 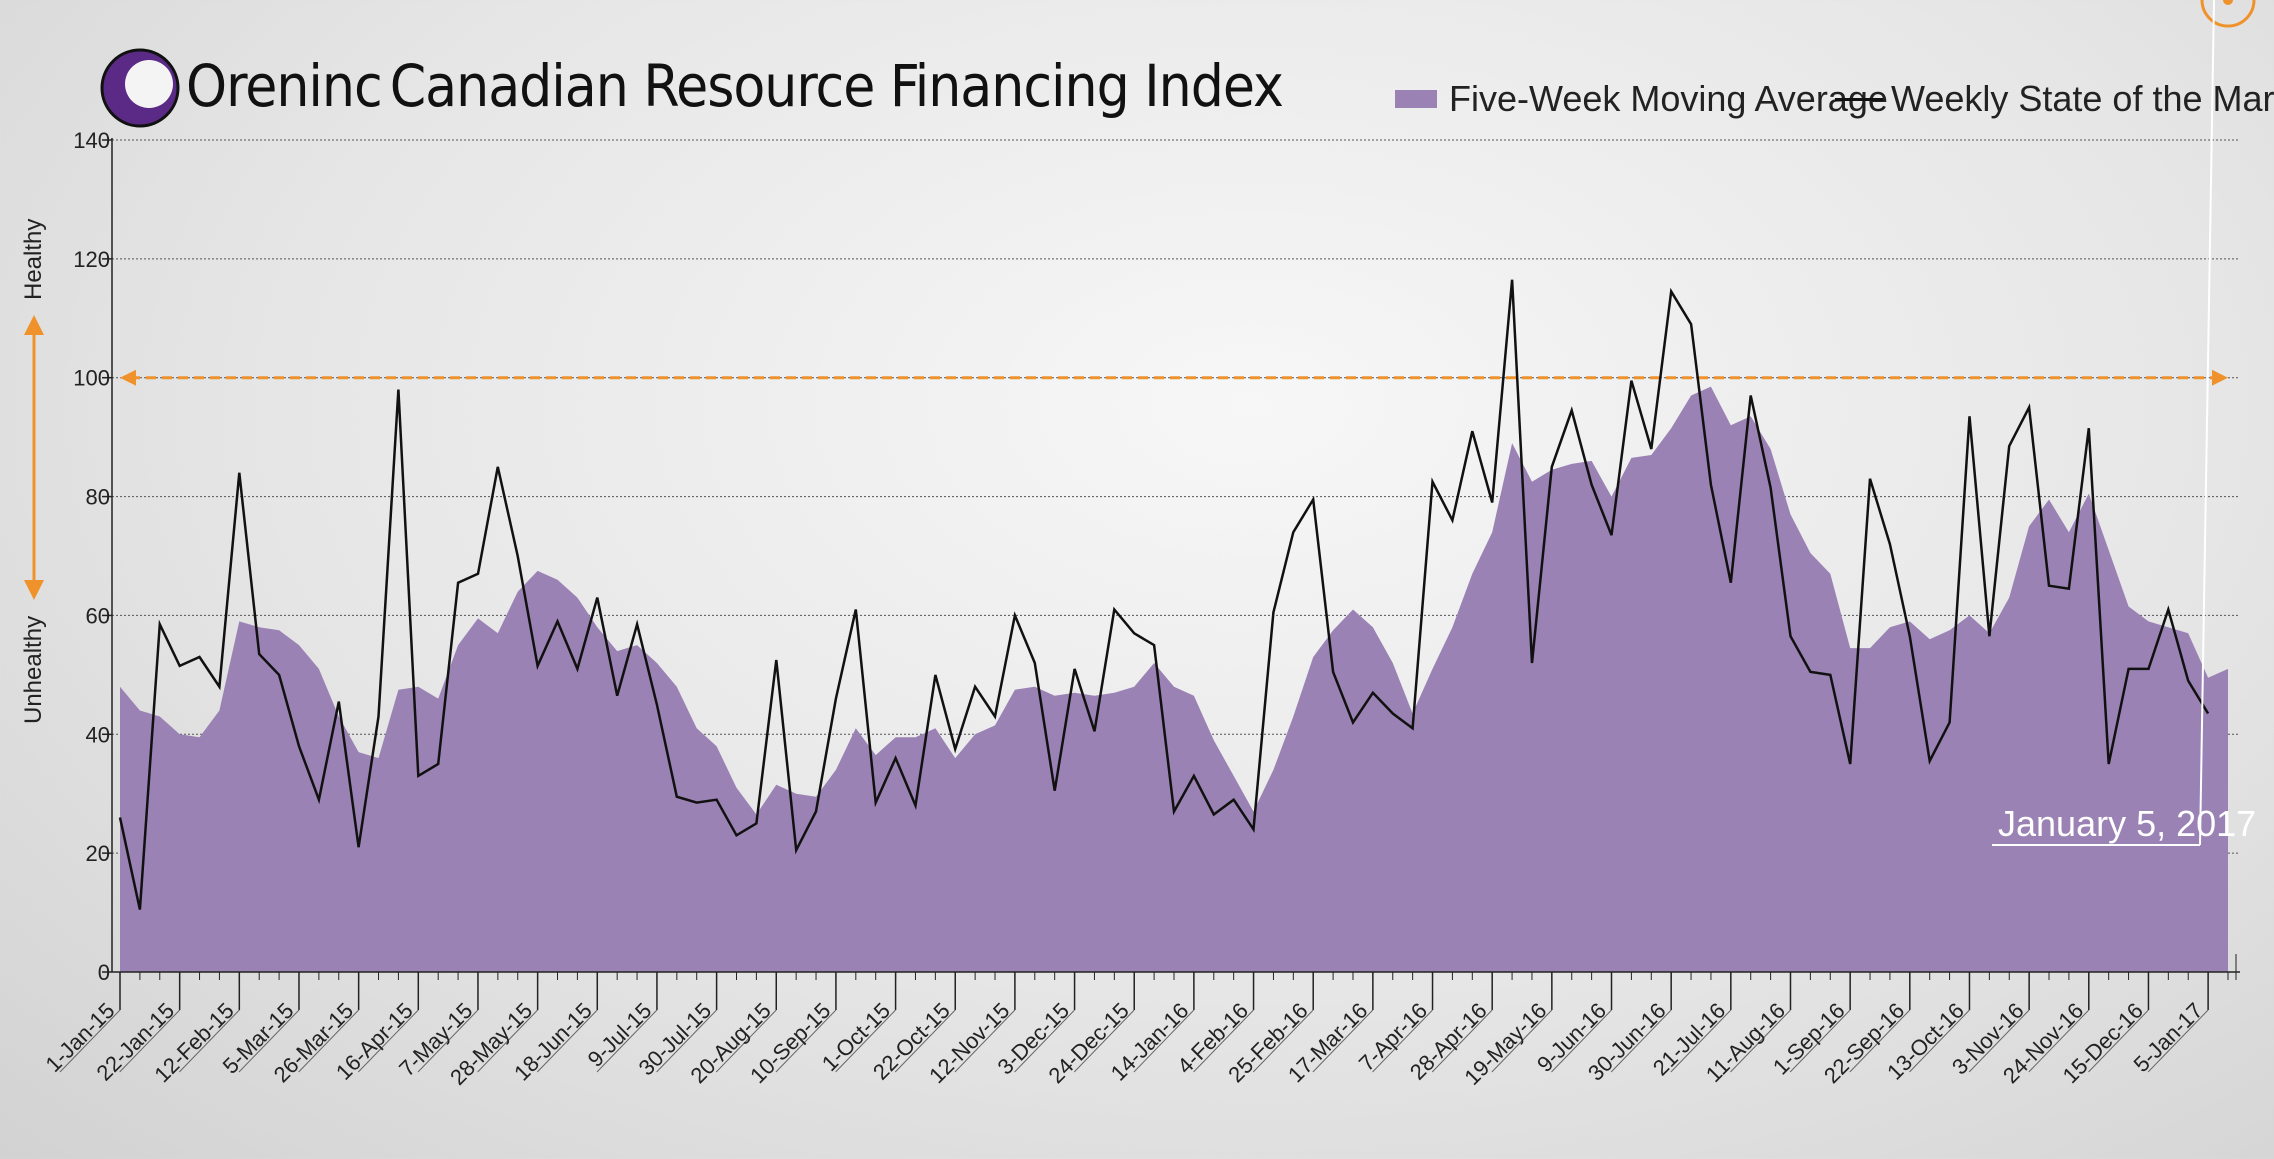 What do you see at coordinates (2082, 98) in the screenshot?
I see `legend-label-line: Weekly State of the Market` at bounding box center [2082, 98].